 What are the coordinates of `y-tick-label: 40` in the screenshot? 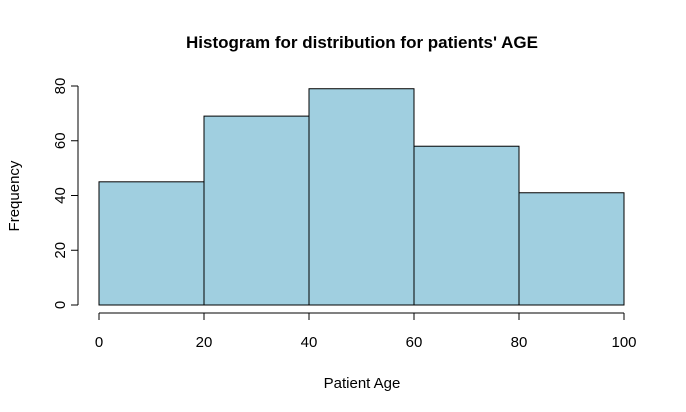 It's located at (60, 195).